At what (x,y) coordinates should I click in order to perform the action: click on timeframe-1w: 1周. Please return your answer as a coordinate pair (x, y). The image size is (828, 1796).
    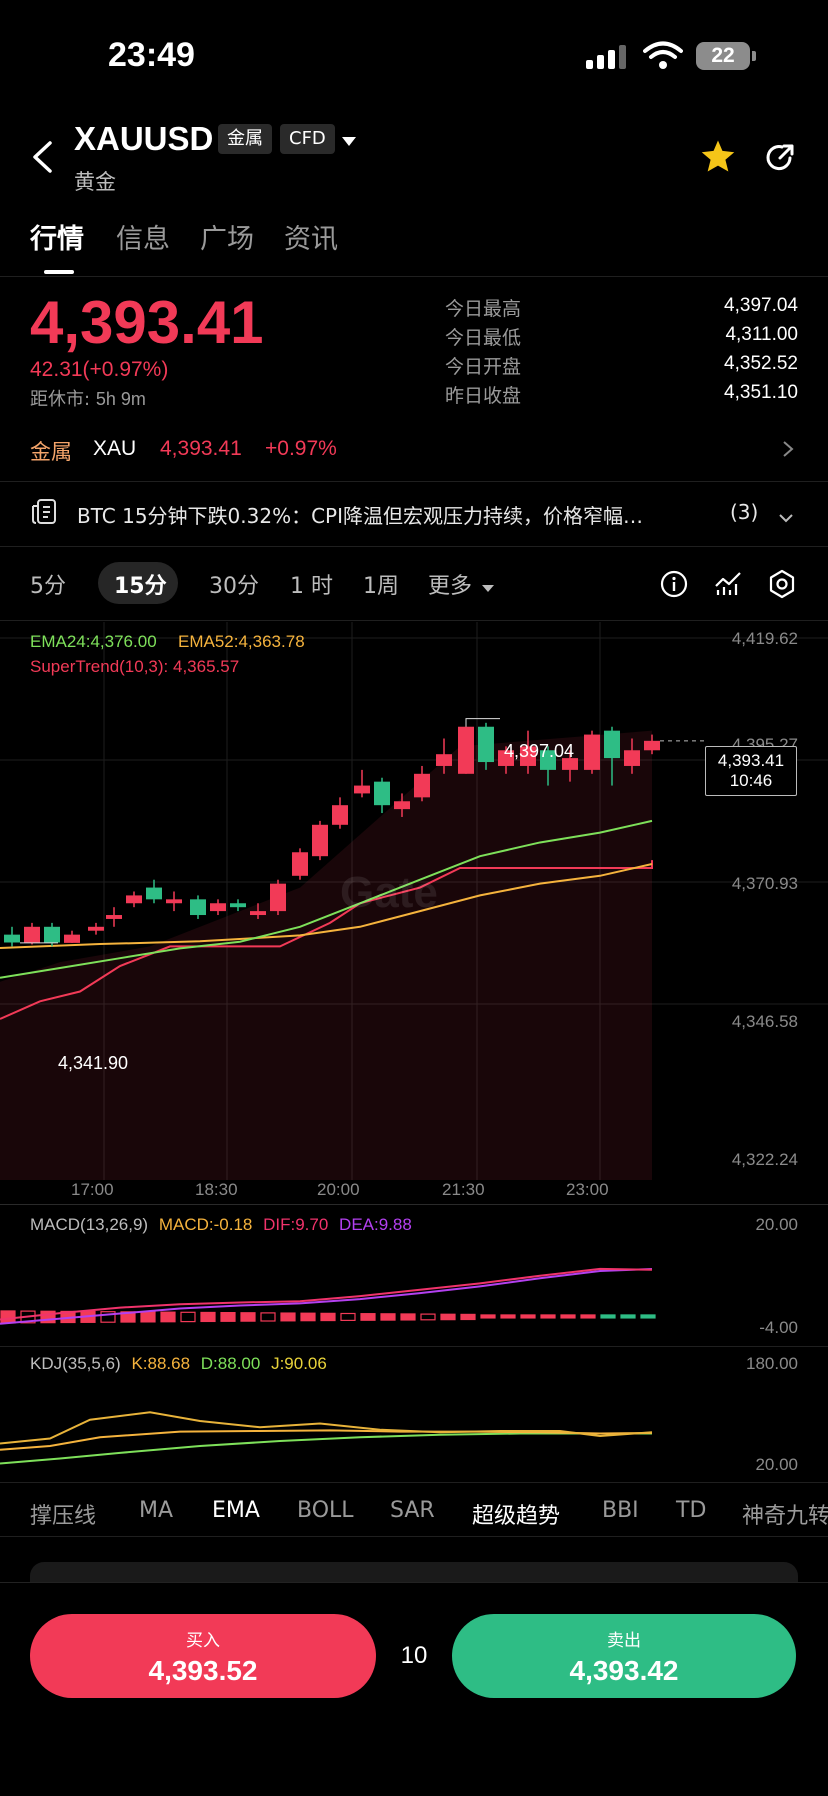
    Looking at the image, I should click on (381, 586).